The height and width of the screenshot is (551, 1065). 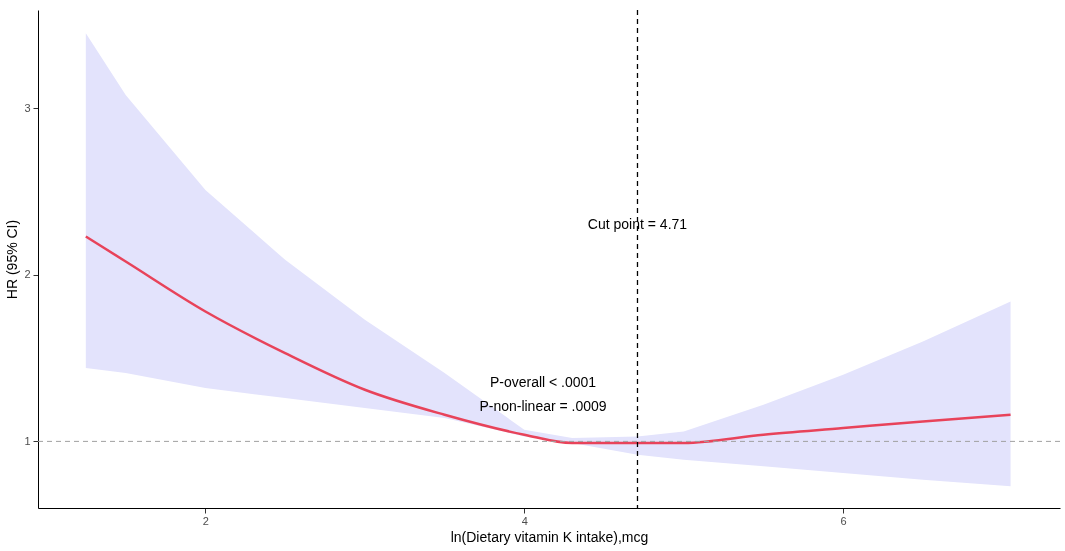 I want to click on annotation: P-overall < .0001, so click(x=543, y=382).